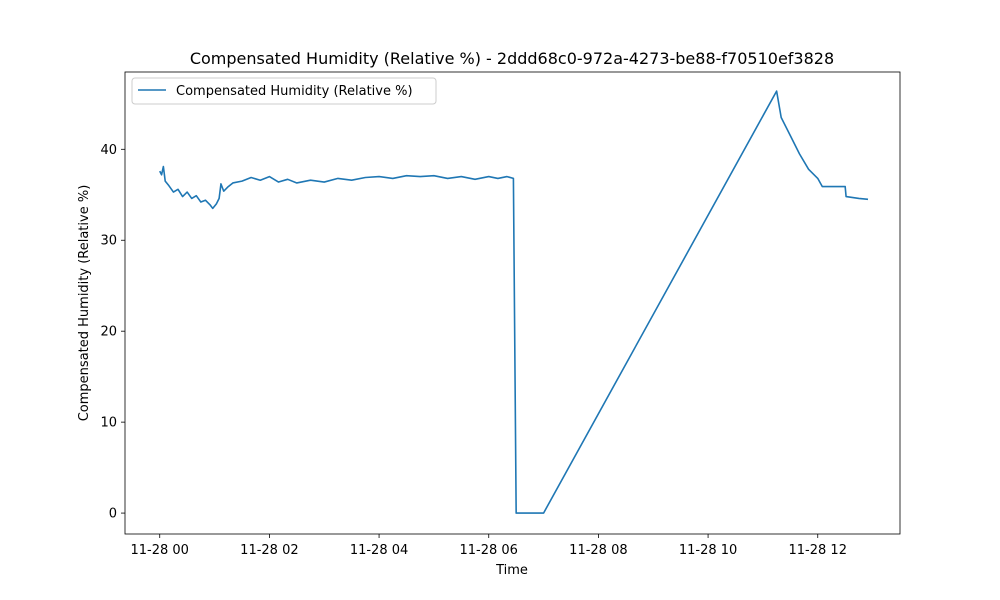  What do you see at coordinates (108, 423) in the screenshot?
I see `y-tick-label: 10` at bounding box center [108, 423].